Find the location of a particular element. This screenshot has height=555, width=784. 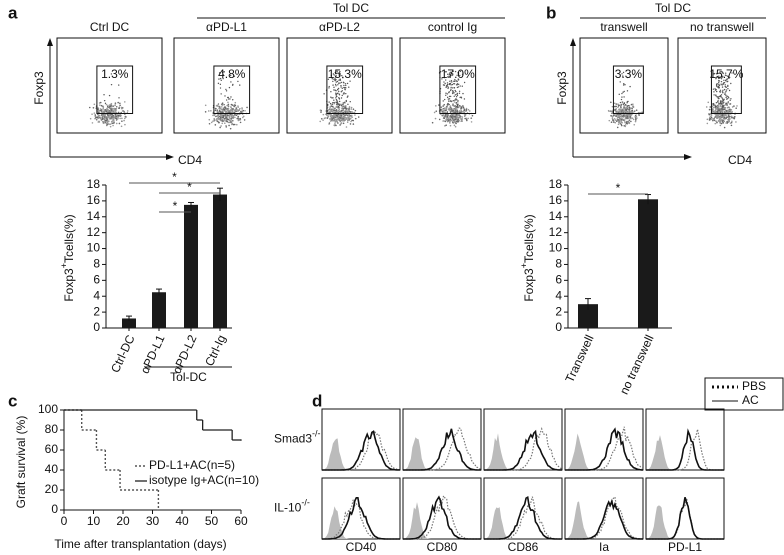

x-tick-label: 50 is located at coordinates (212, 521).